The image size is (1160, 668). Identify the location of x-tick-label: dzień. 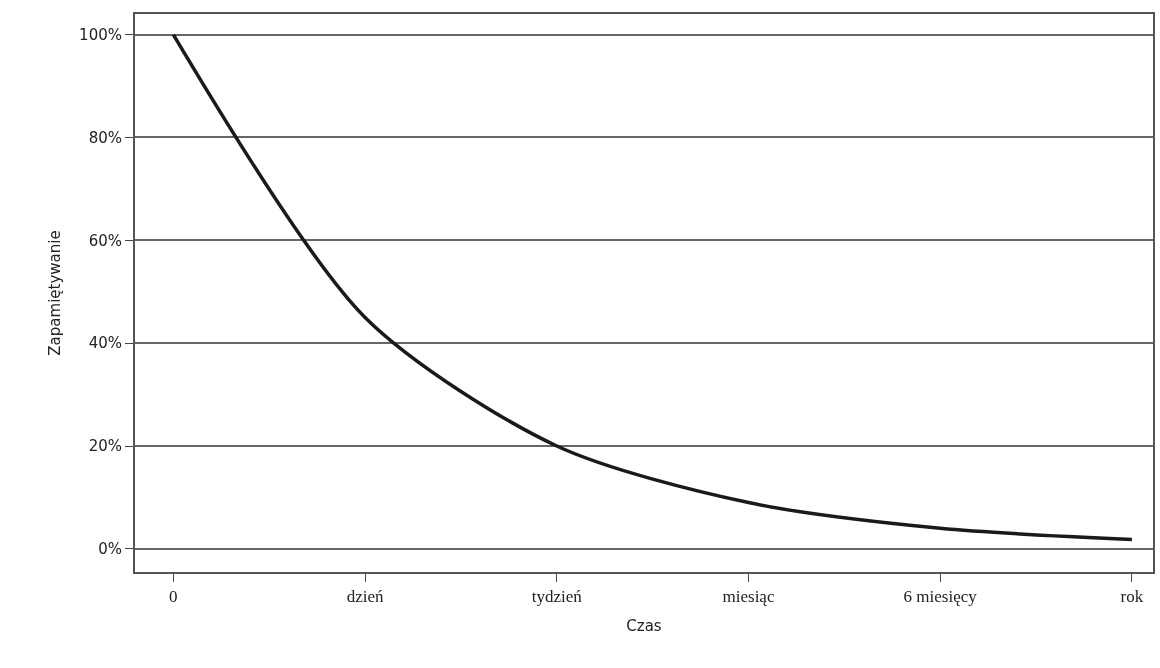
(365, 597).